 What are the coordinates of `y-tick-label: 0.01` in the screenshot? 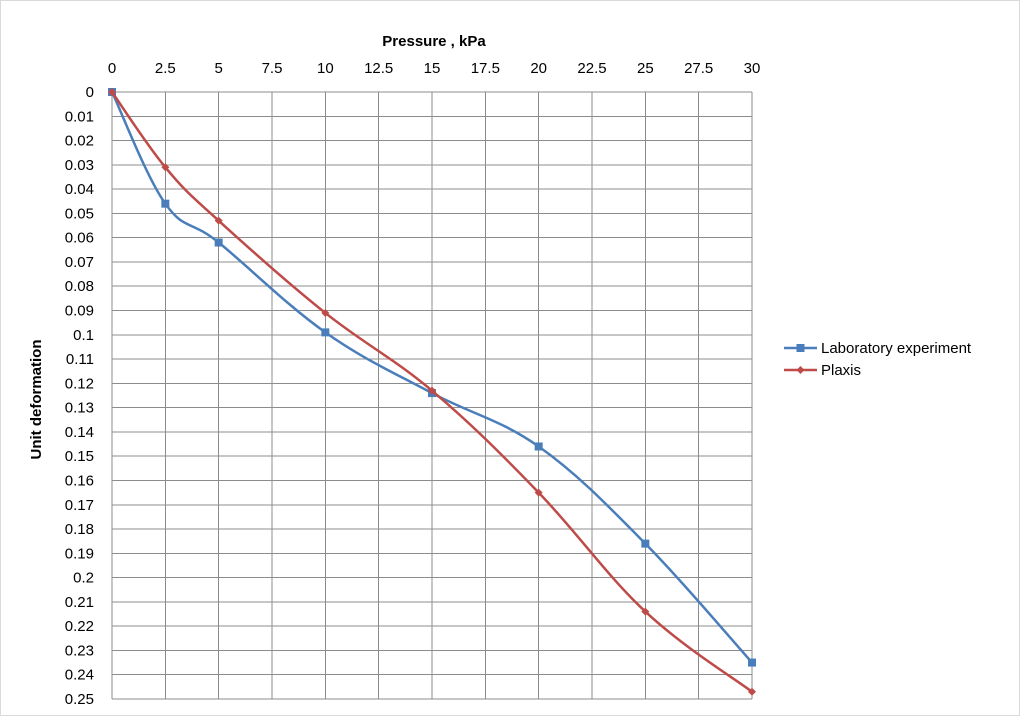 It's located at (79, 116).